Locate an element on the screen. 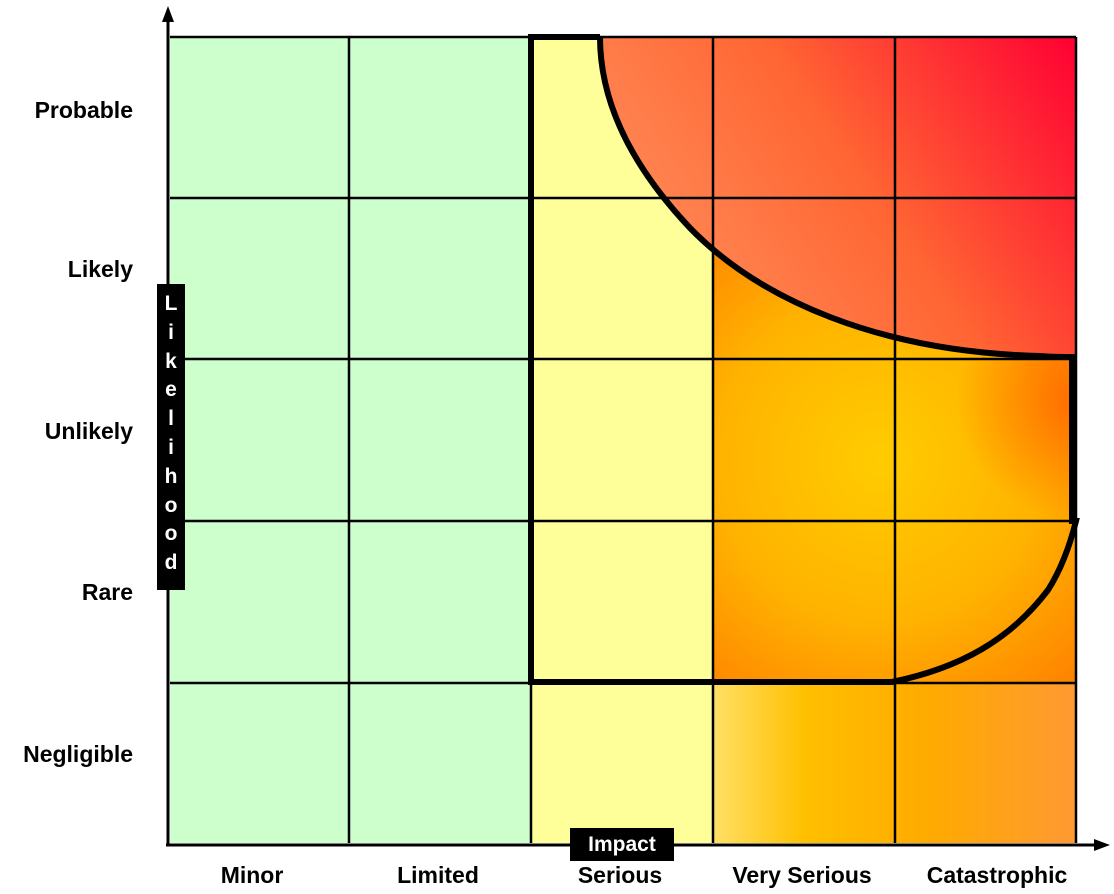 This screenshot has width=1114, height=894. col-label-catastrophic: Catastrophic is located at coordinates (997, 875).